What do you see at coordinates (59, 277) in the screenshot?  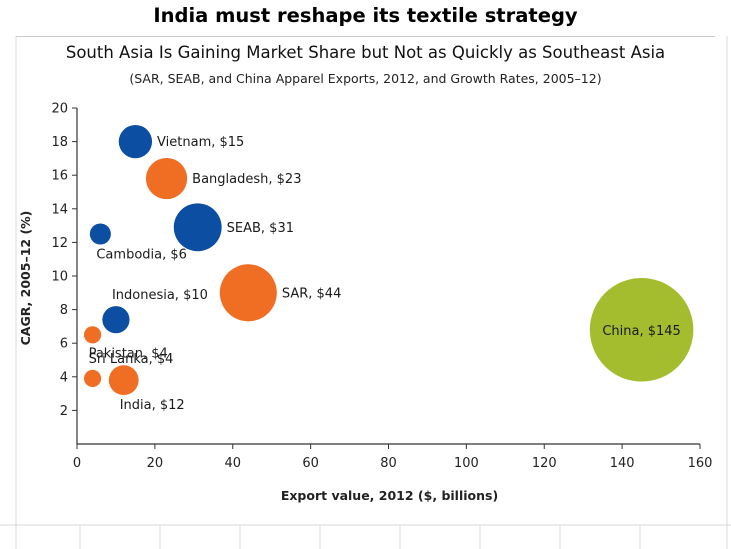 I see `y-tick-label: 10` at bounding box center [59, 277].